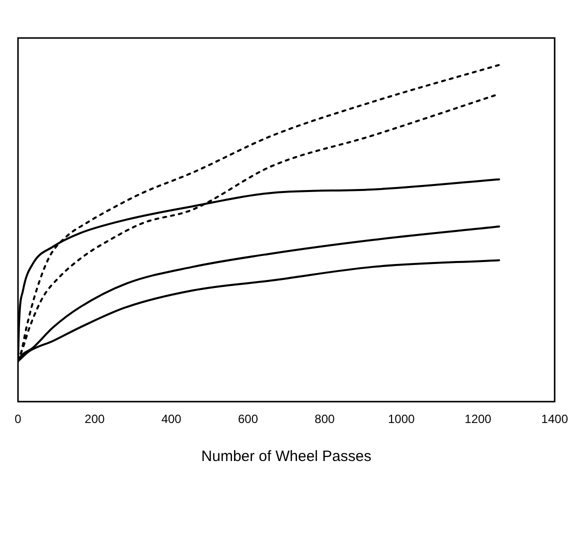 The width and height of the screenshot is (579, 536). Describe the element at coordinates (171, 419) in the screenshot. I see `x-tick-label: 400` at that location.